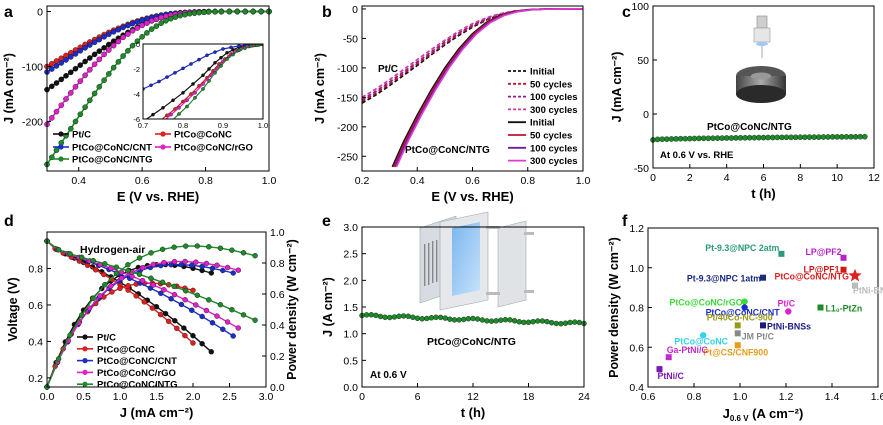  I want to click on scatter-label-f: PtNi-BNSs, so click(789, 326).